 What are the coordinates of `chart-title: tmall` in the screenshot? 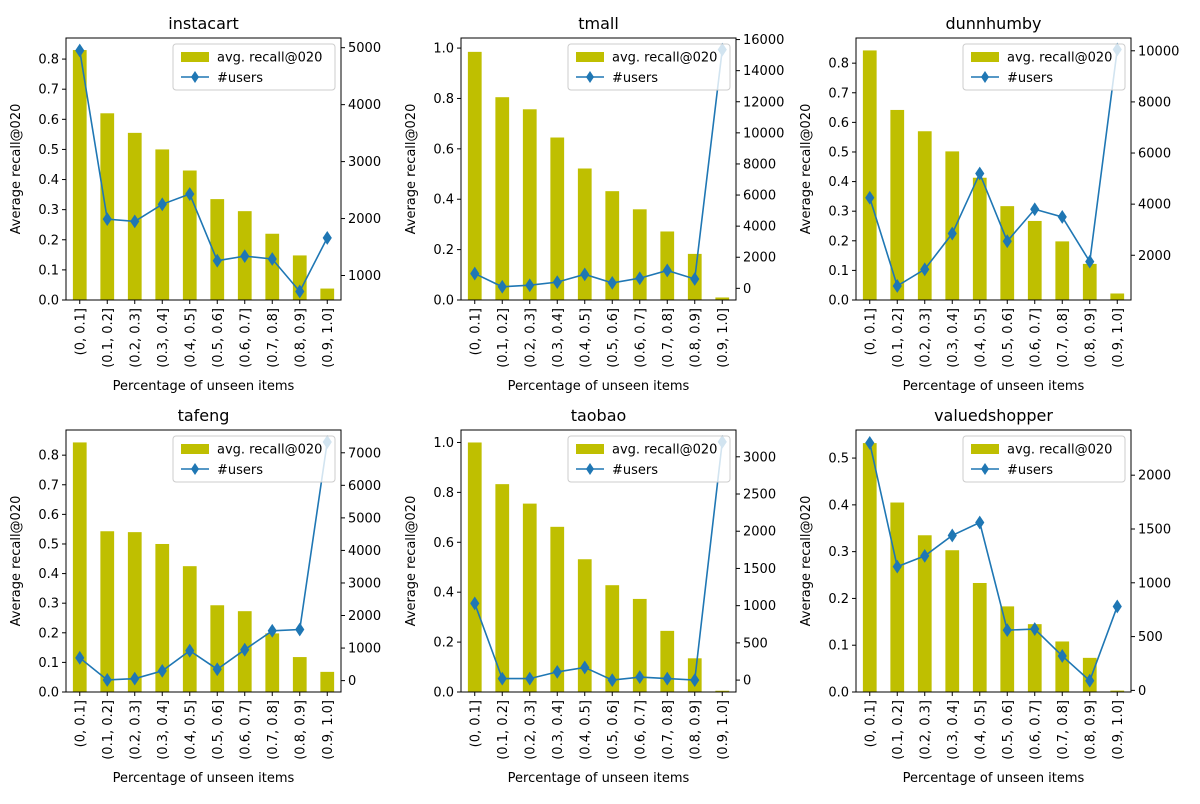 It's located at (598, 23).